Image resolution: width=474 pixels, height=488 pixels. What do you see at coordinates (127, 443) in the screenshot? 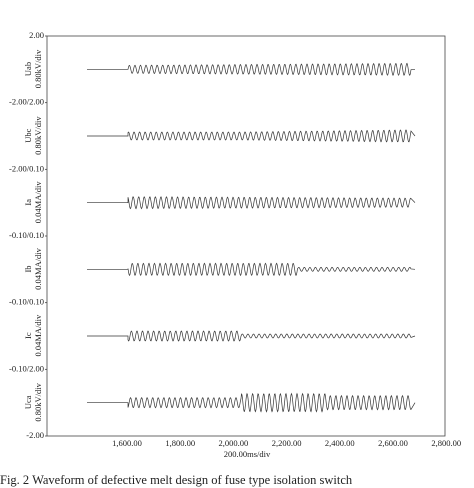
I see `x-tick-label: 1,600.00` at bounding box center [127, 443].